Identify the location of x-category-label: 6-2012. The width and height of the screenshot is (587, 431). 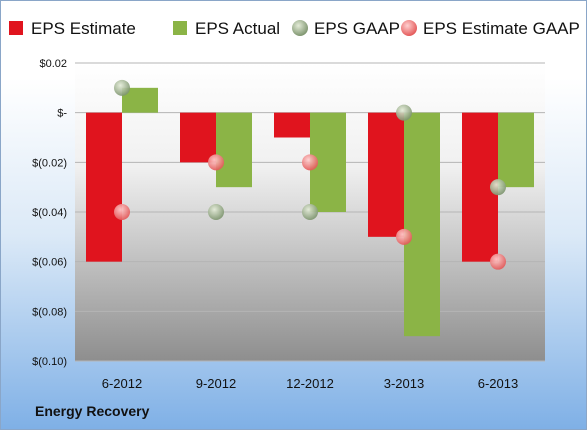
(122, 383).